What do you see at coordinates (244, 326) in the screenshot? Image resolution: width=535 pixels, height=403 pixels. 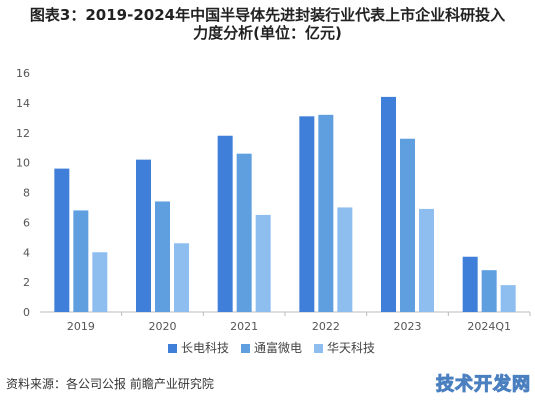 I see `x-tick-label-2: 2021` at bounding box center [244, 326].